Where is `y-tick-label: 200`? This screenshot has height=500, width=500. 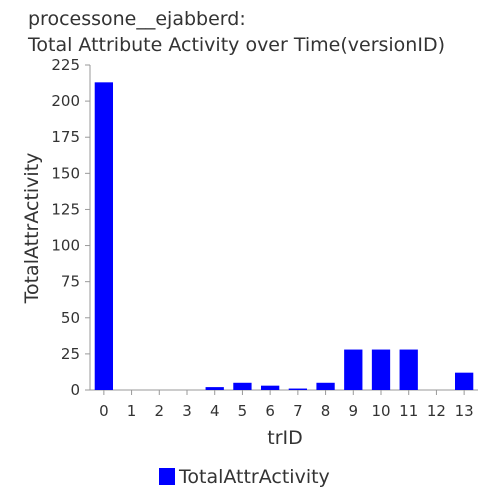
y-tick-label: 200 is located at coordinates (65, 101).